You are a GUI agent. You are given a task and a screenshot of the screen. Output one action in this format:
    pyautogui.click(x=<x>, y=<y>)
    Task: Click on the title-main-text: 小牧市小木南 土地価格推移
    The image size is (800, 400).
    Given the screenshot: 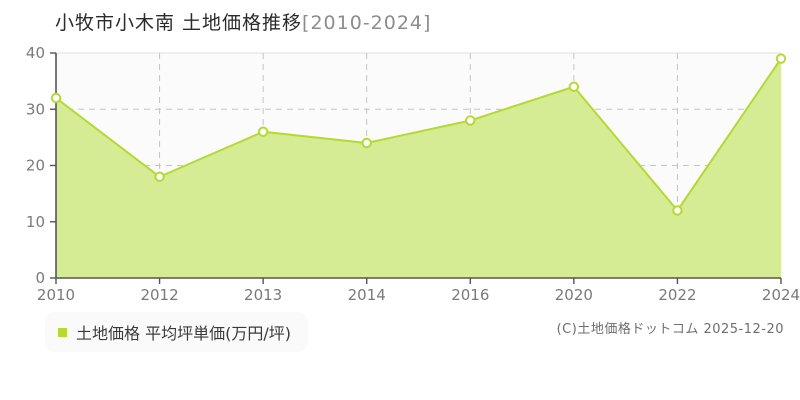 What is the action you would take?
    pyautogui.click(x=179, y=23)
    